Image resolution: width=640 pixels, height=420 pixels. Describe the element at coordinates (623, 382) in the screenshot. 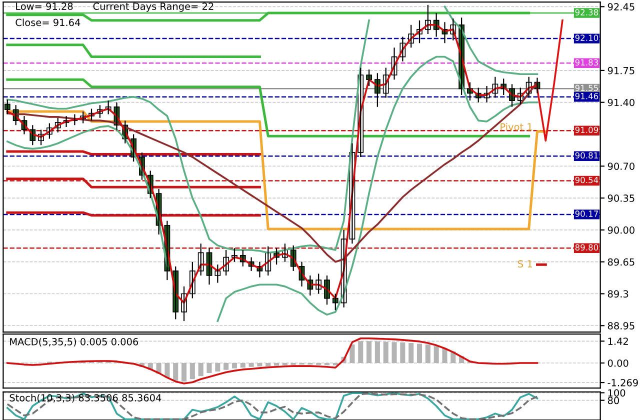

I see `y-tick-label: -1.269` at that location.